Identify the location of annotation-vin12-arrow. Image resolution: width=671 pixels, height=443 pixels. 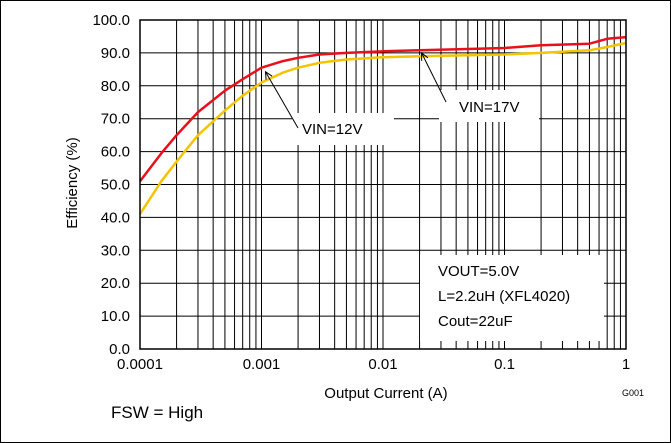
(282, 100).